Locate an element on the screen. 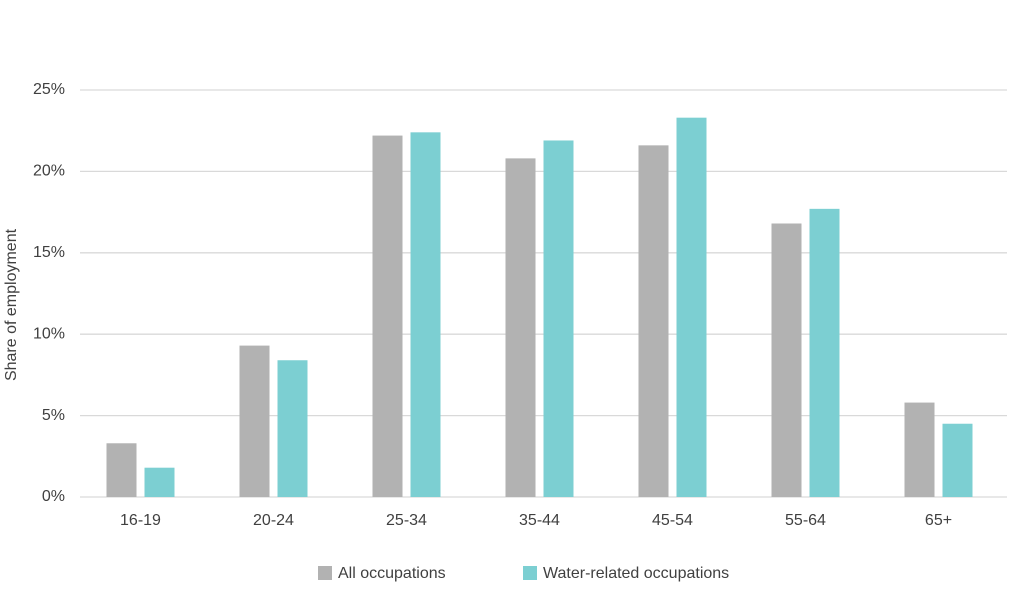 This screenshot has height=592, width=1009. y-tick-label: 0% is located at coordinates (53, 496).